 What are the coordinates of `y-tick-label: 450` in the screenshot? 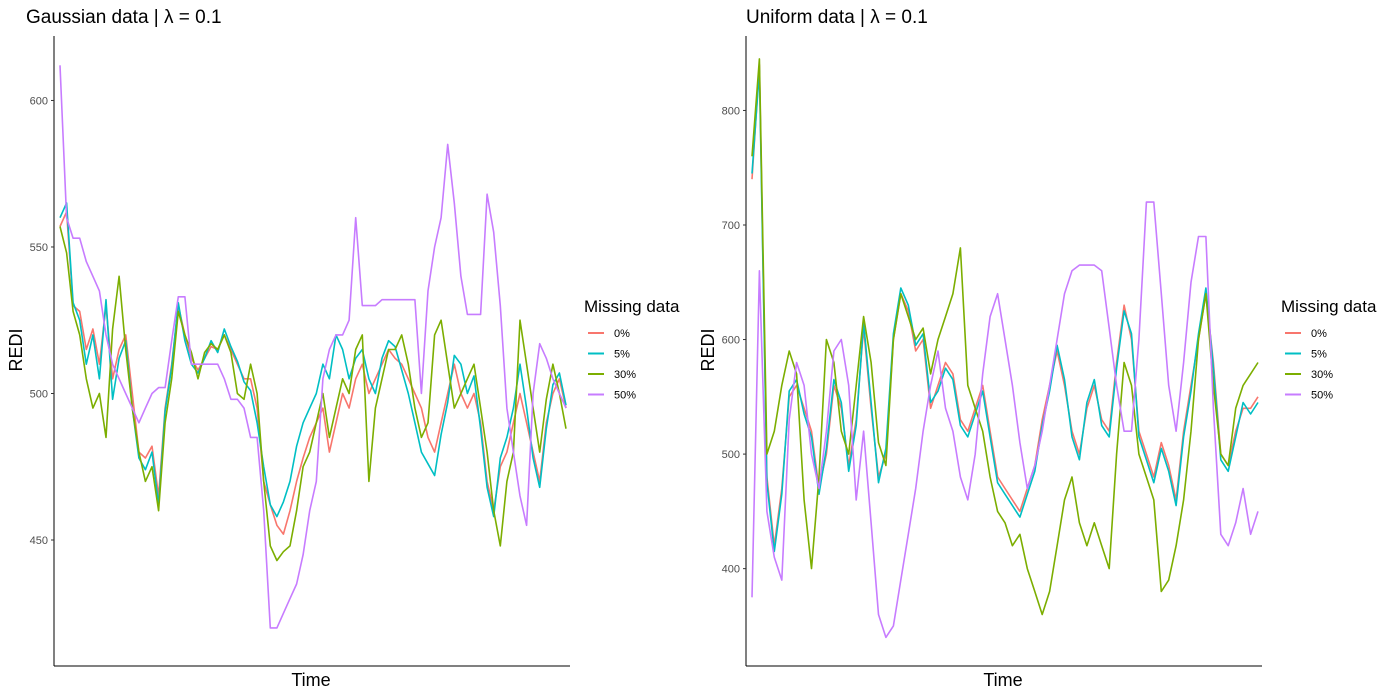 It's located at (39, 541).